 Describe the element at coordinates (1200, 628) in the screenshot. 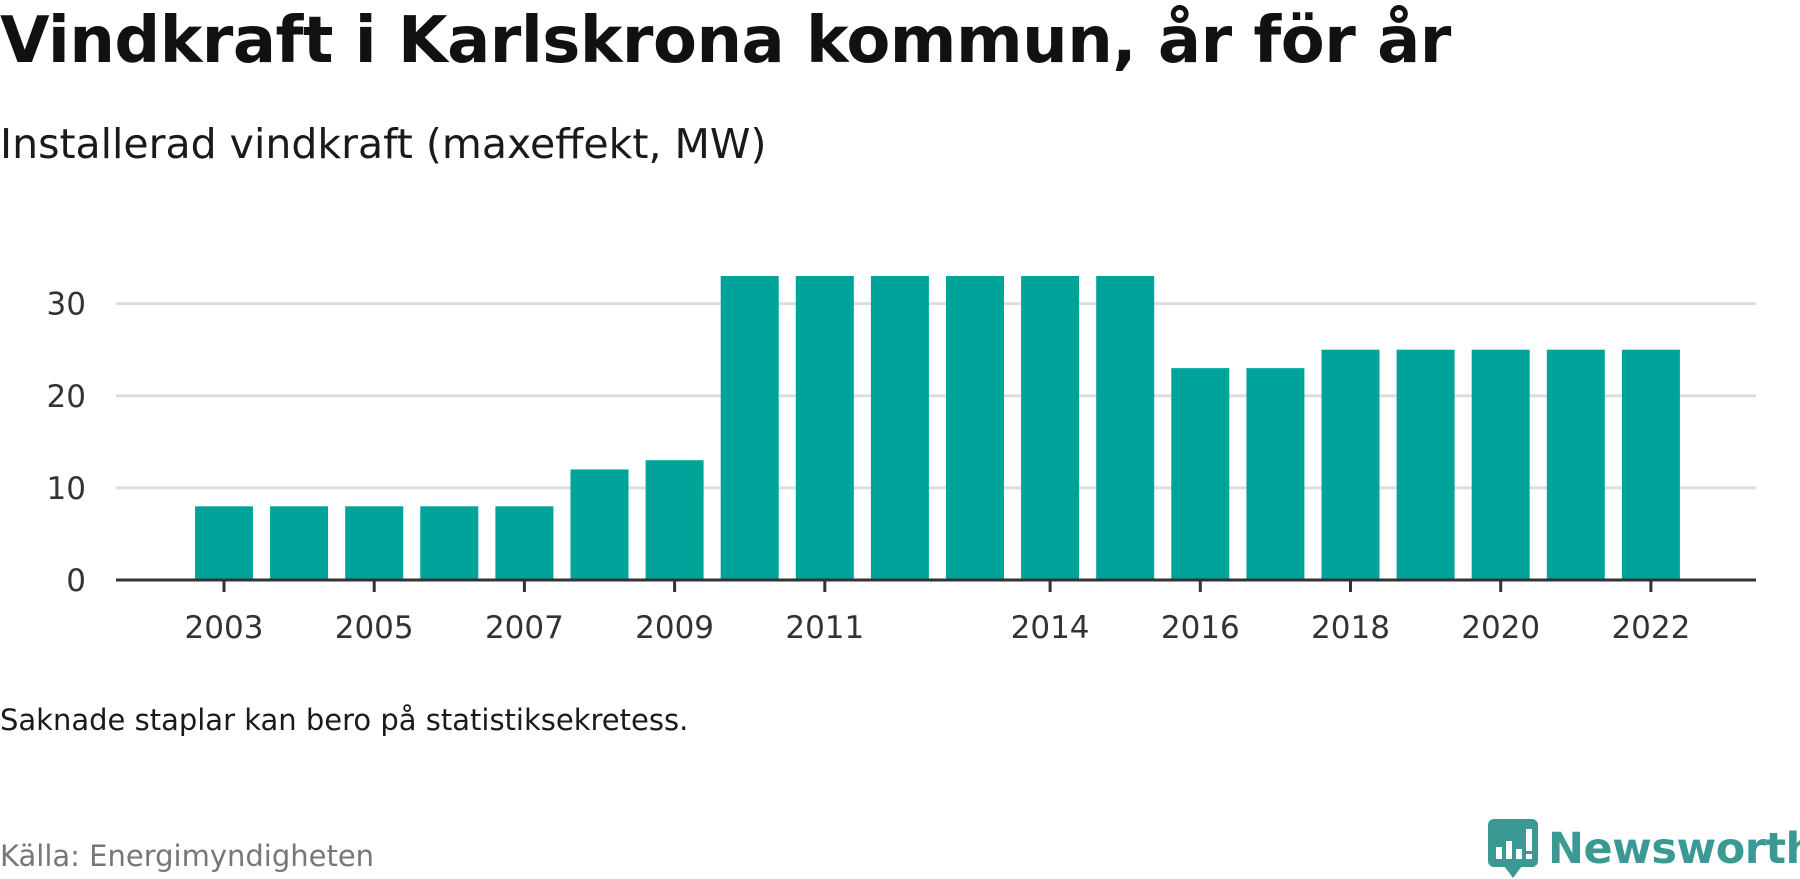

I see `x-tick-label: 2016` at that location.